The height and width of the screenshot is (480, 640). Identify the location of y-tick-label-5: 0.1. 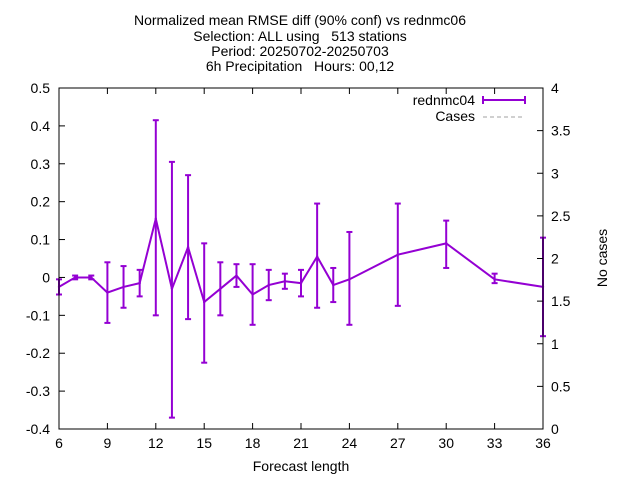
(41, 240).